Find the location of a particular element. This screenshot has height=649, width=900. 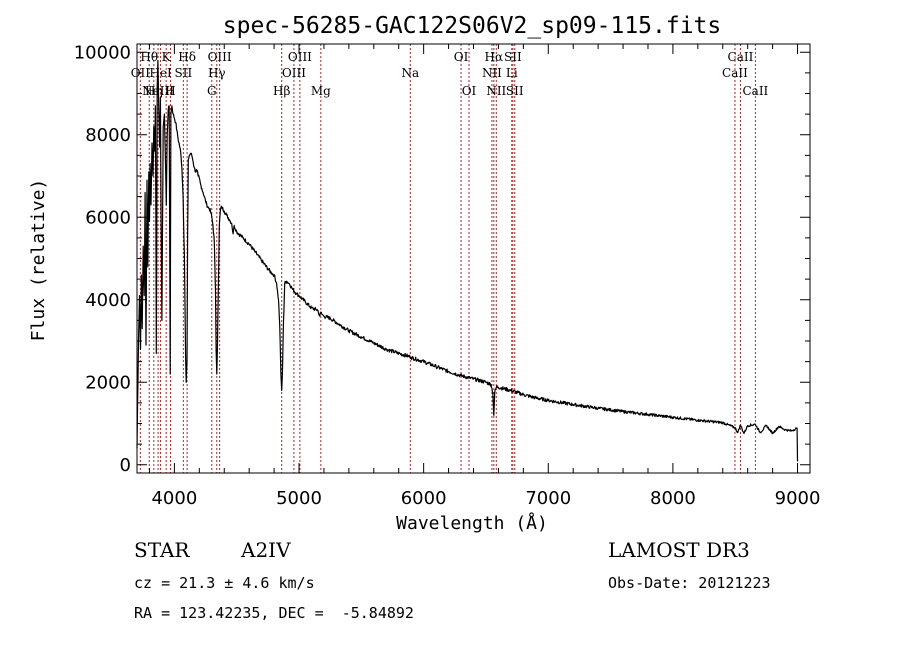

spectral-line-label: HeI is located at coordinates (160, 73).